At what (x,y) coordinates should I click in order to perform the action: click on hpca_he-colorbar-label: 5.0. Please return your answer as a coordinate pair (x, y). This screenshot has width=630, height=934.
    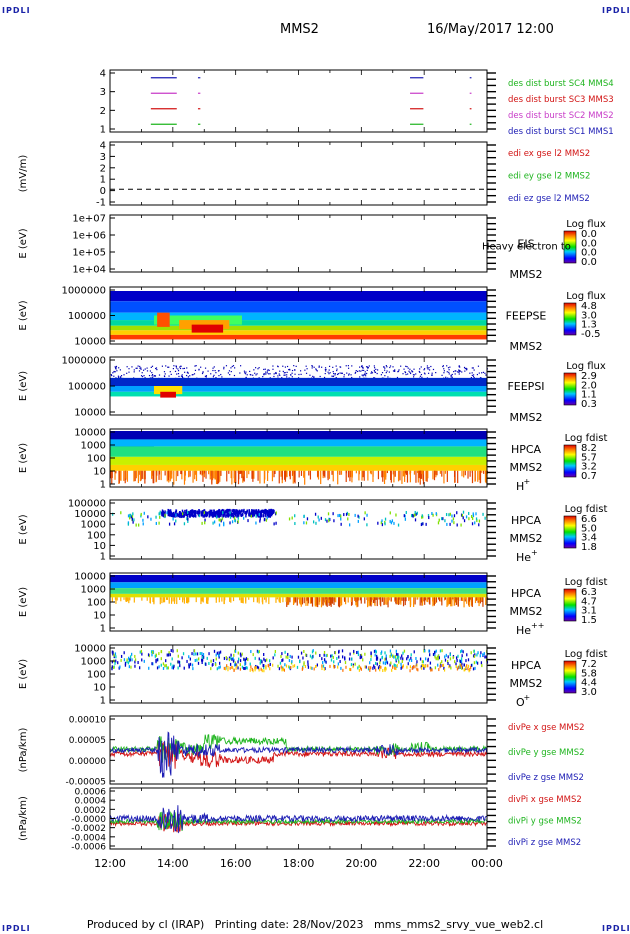
    Looking at the image, I should click on (589, 528).